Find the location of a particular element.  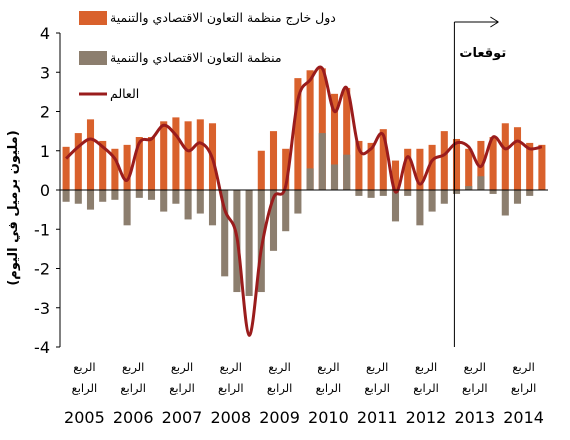

x-tick-year-label: 2011 is located at coordinates (377, 417).